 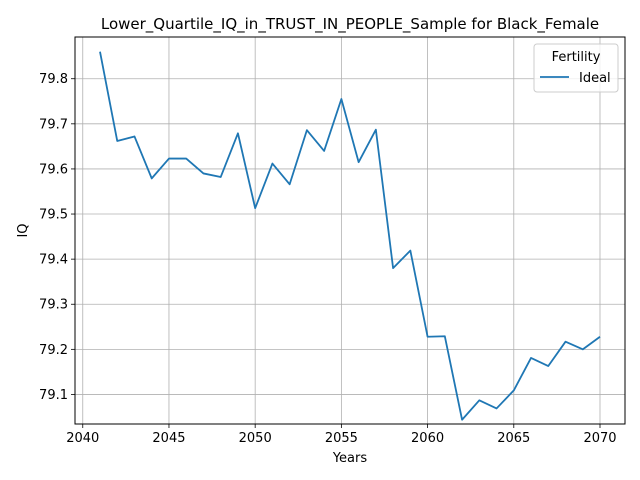 What do you see at coordinates (53, 169) in the screenshot?
I see `y-tick-label: 79.6` at bounding box center [53, 169].